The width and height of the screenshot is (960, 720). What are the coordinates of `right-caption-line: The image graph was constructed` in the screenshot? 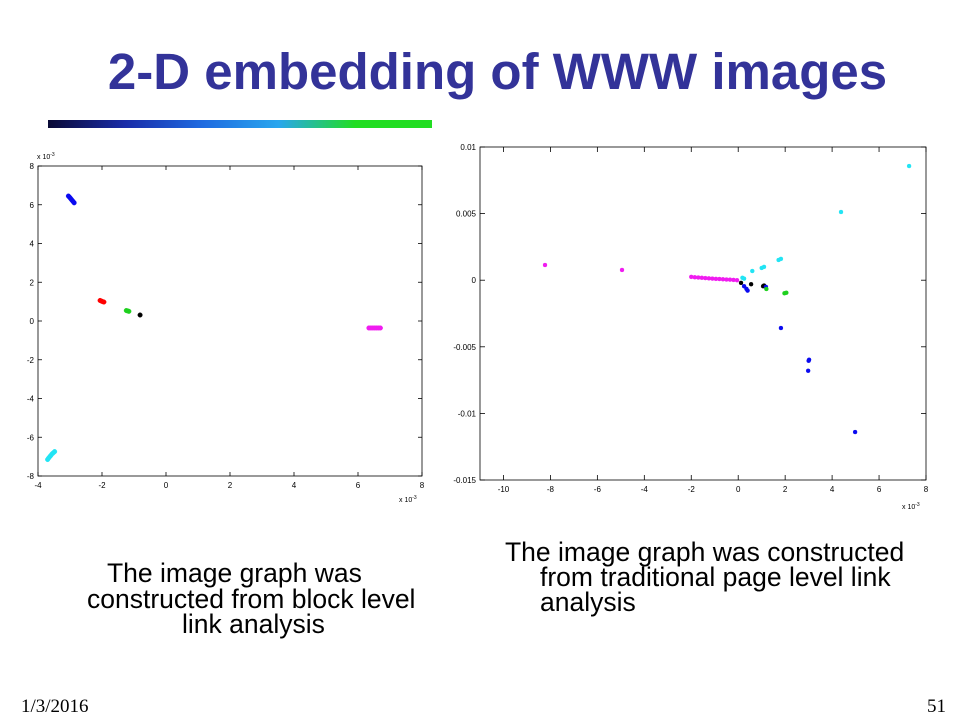 It's located at (705, 552).